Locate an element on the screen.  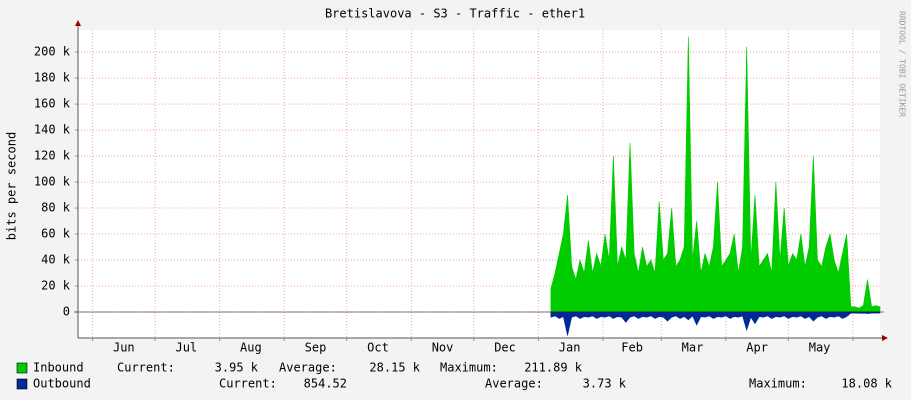
x-tick-label: Jan is located at coordinates (570, 348).